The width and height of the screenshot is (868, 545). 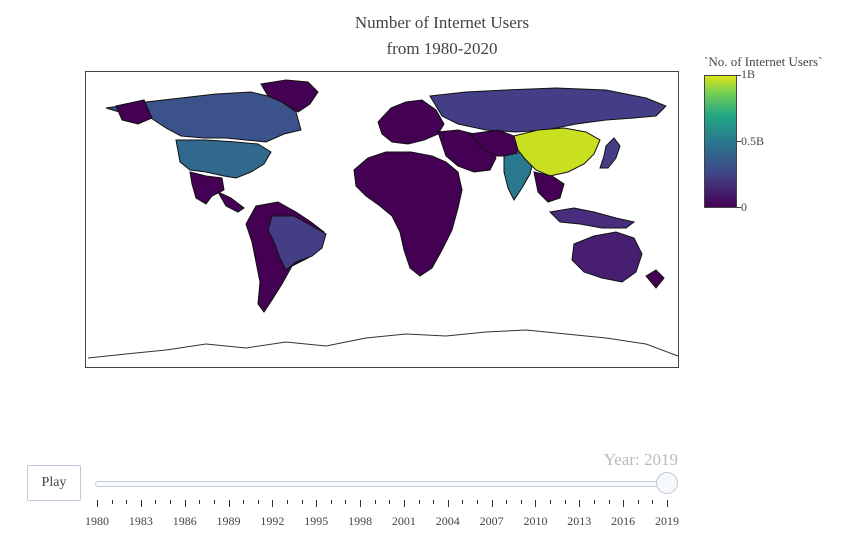 I want to click on slider-tick-label: 1995, so click(x=316, y=521).